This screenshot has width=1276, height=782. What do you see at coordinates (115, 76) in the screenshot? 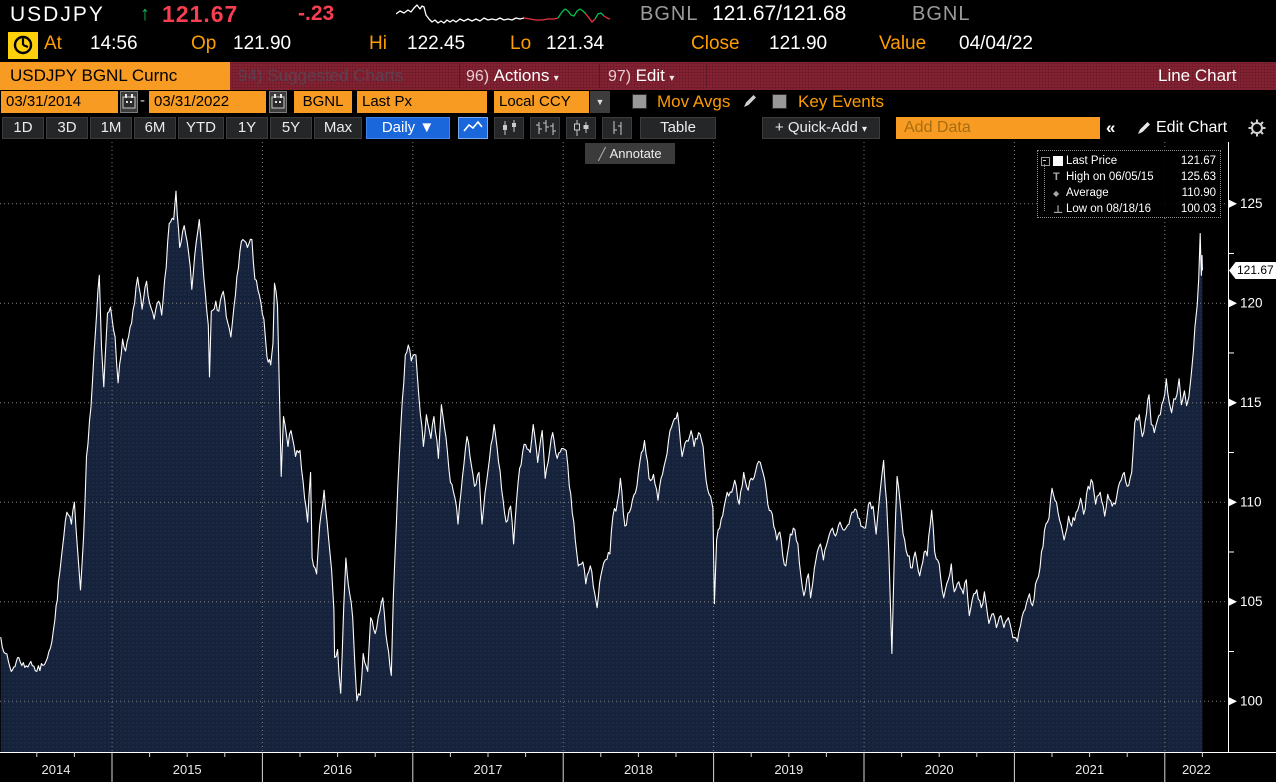
I see `security-tab: USDJPY BGNL Curnc` at bounding box center [115, 76].